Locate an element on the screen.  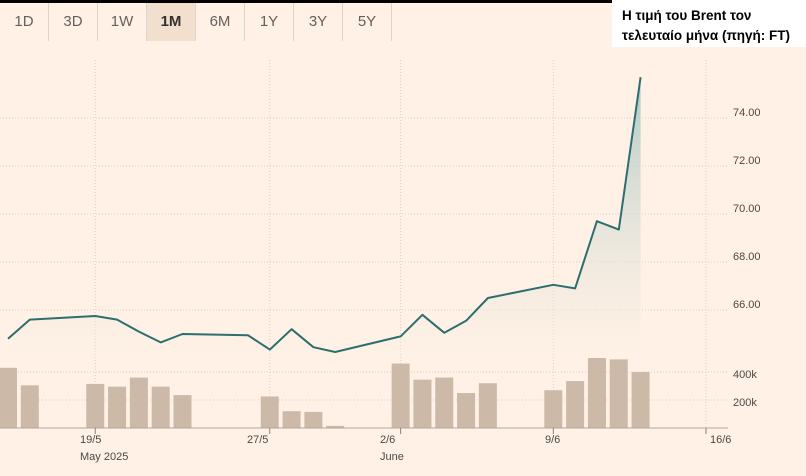
x-tick-16-6: 16/6 is located at coordinates (720, 440).